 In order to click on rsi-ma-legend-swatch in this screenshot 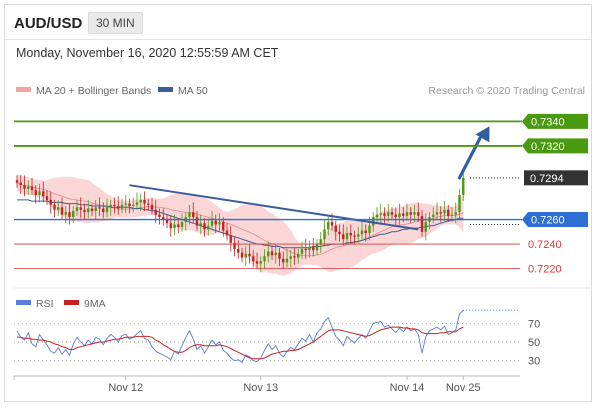, I will do `click(71, 302)`.